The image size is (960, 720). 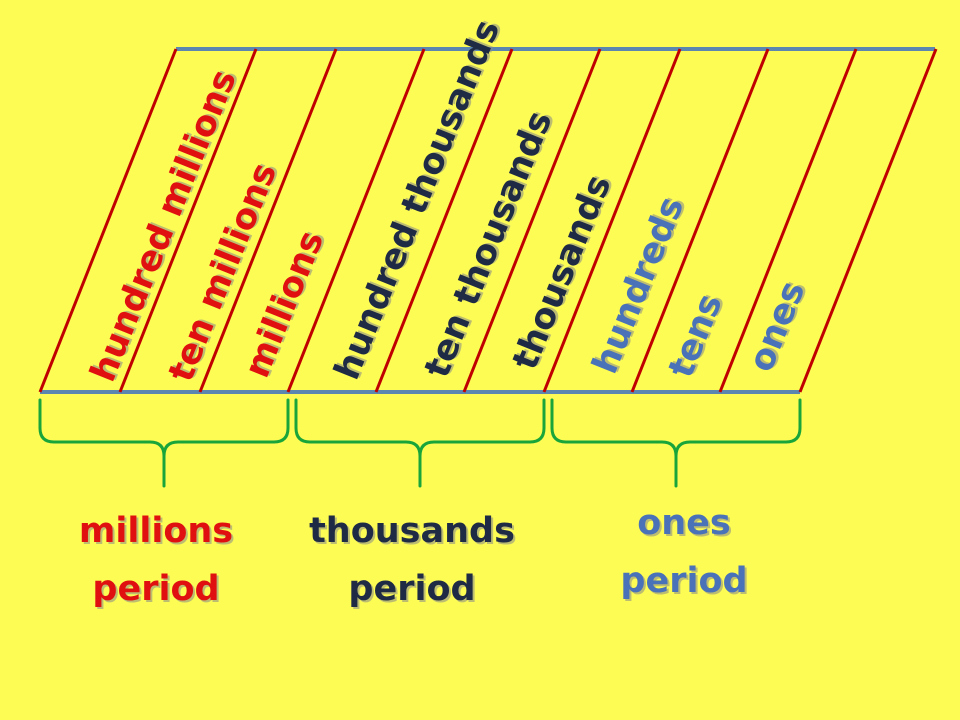 I want to click on period-label-shadow: millions, so click(x=158, y=533).